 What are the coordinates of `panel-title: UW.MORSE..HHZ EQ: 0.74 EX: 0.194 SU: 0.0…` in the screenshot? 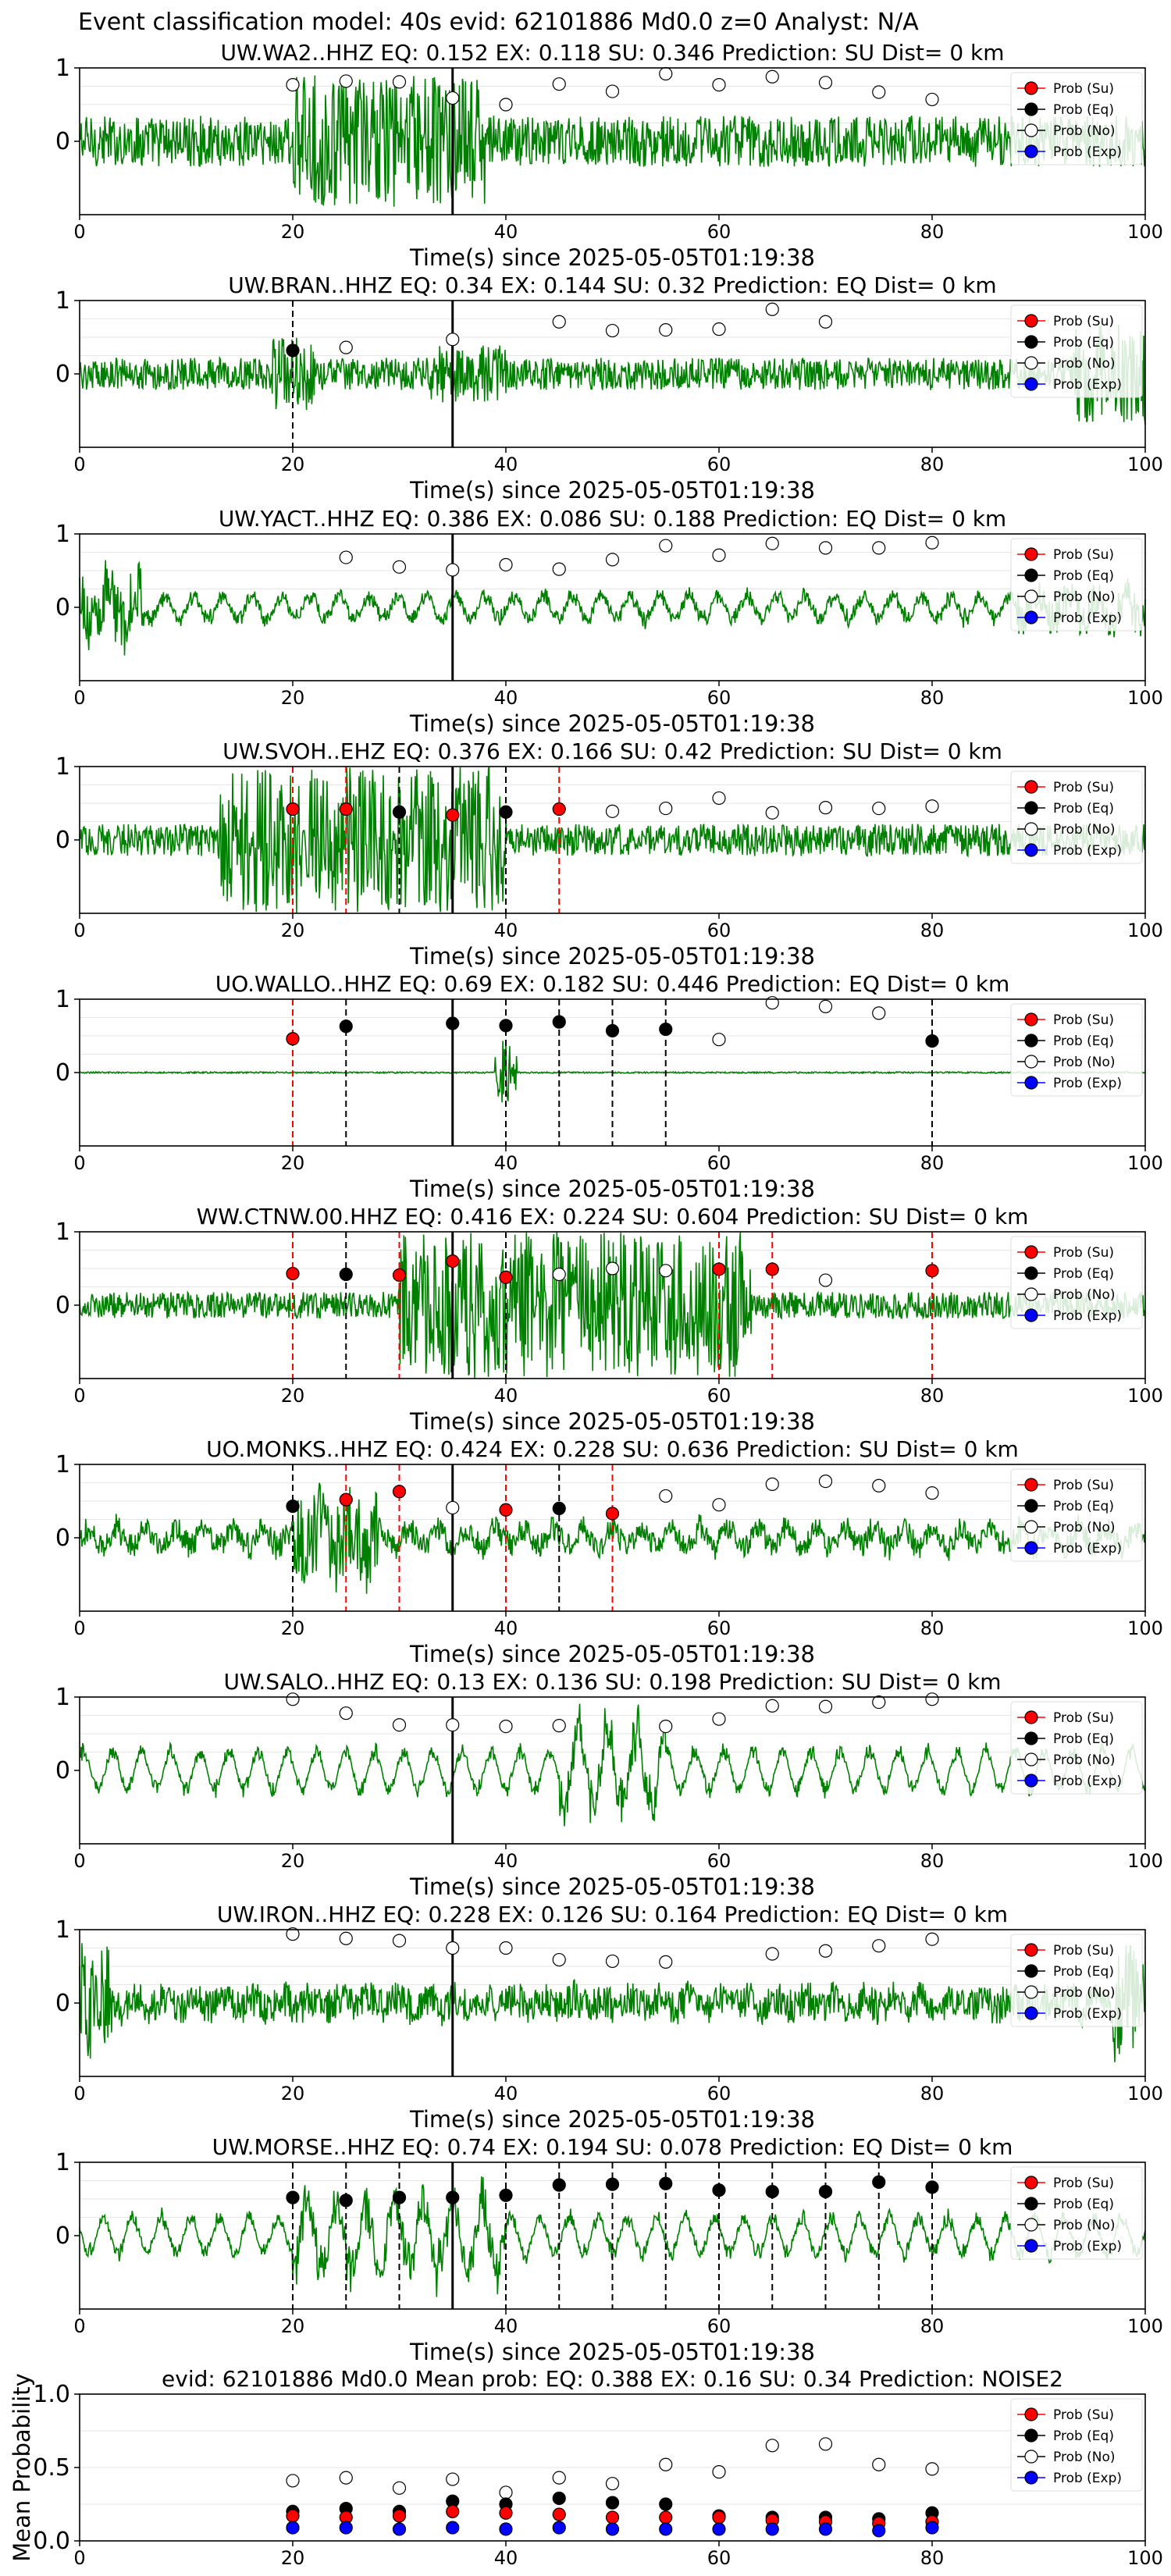 It's located at (612, 2147).